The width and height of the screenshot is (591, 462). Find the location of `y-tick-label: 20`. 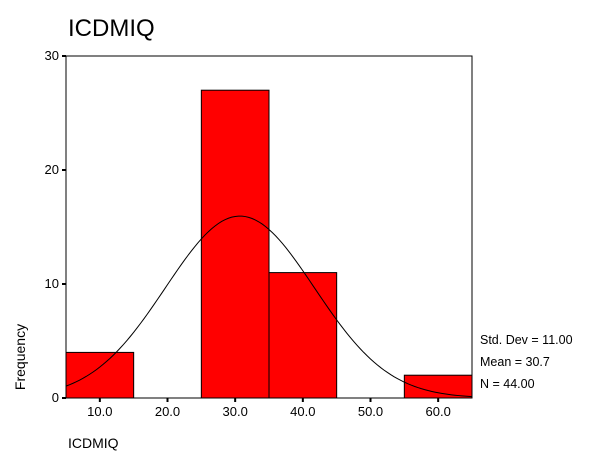

y-tick-label: 20 is located at coordinates (52, 169).